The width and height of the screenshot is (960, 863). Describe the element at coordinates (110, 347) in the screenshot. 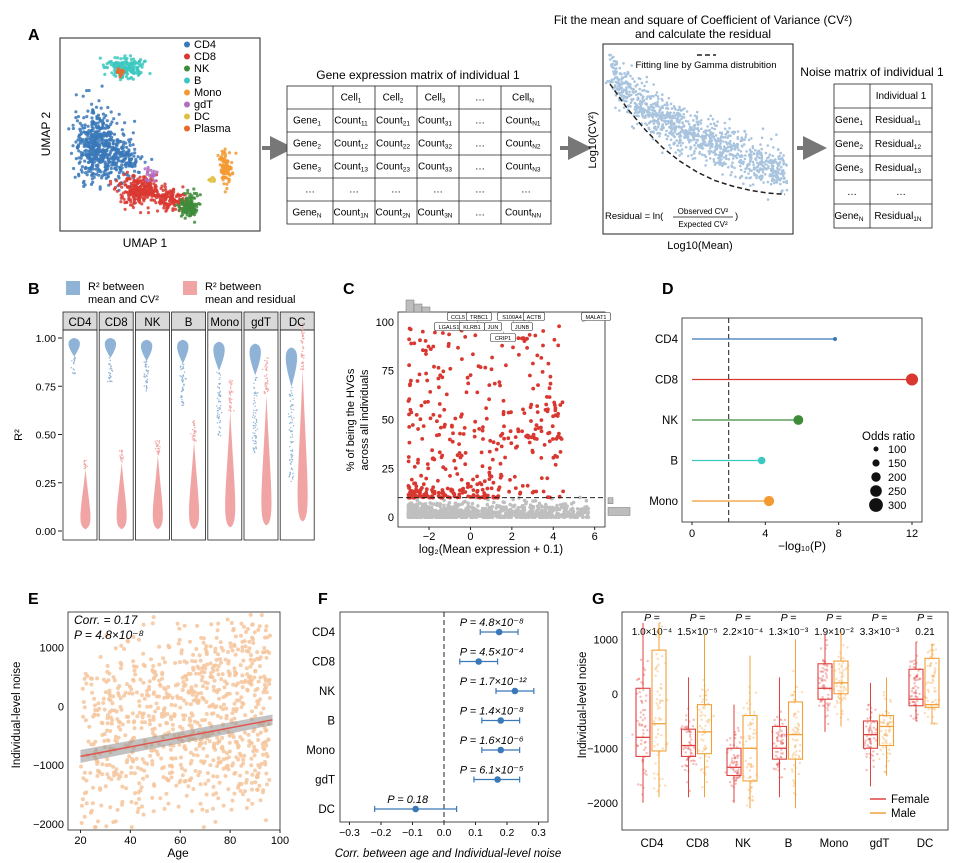

I see `b-violin-cv2-cd8` at that location.